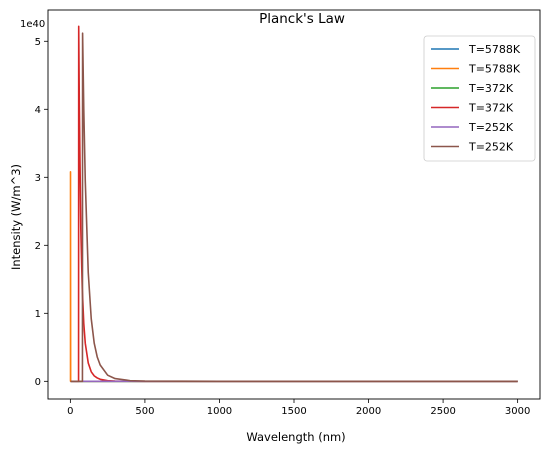 The height and width of the screenshot is (455, 554). I want to click on x-axis-label: Wavelength (nm), so click(295, 437).